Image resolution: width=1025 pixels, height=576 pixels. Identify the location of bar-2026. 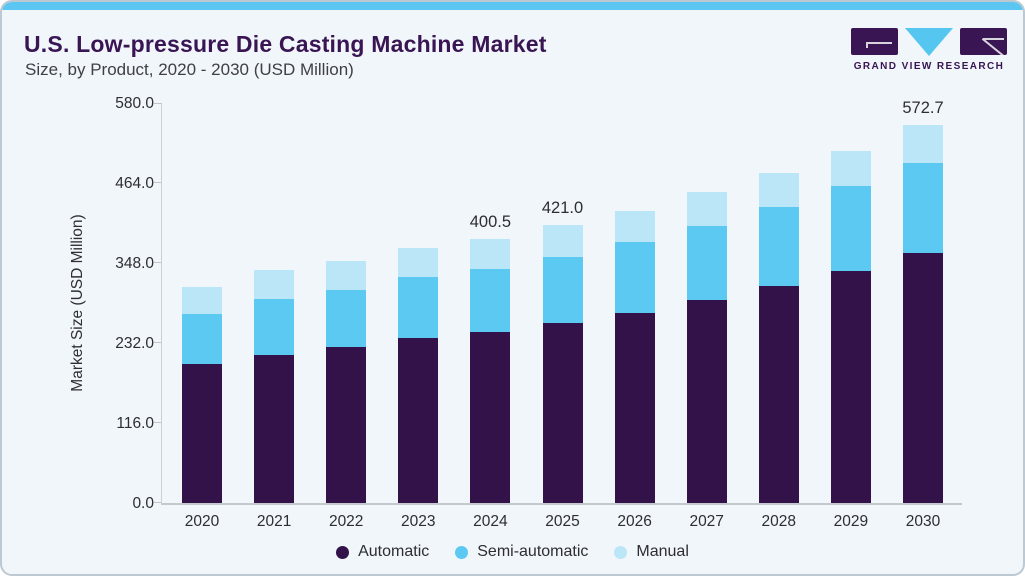
(634, 356).